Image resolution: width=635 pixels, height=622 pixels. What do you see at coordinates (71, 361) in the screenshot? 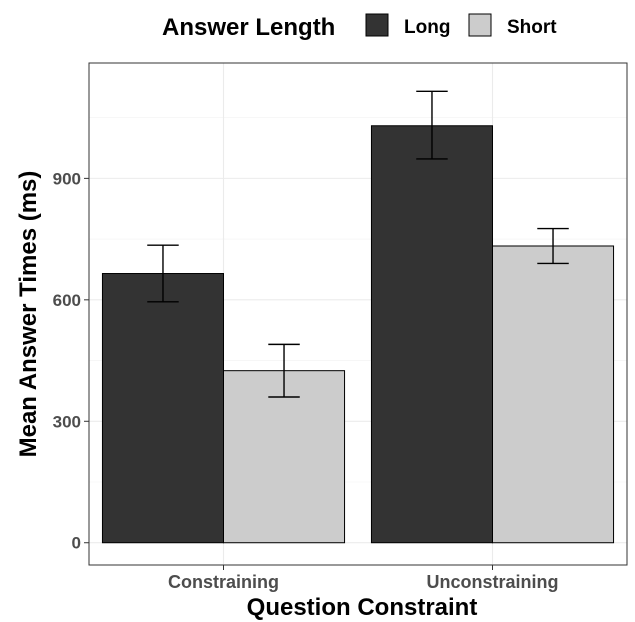
I see `y-axis: 0 300 600 900` at bounding box center [71, 361].